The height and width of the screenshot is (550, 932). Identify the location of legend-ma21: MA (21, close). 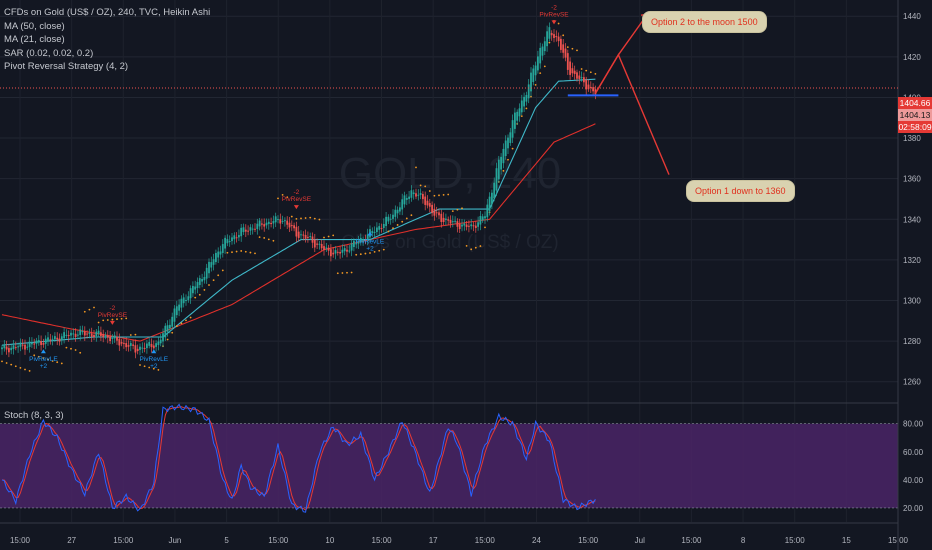
(34, 39).